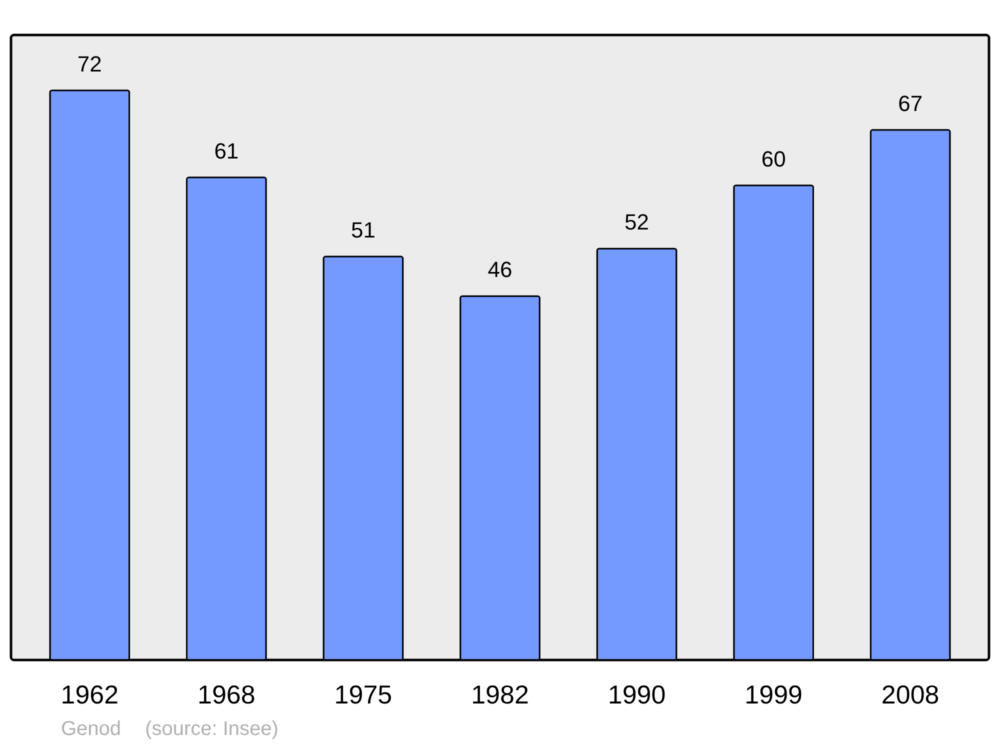  Describe the element at coordinates (226, 151) in the screenshot. I see `data-label: 61` at that location.